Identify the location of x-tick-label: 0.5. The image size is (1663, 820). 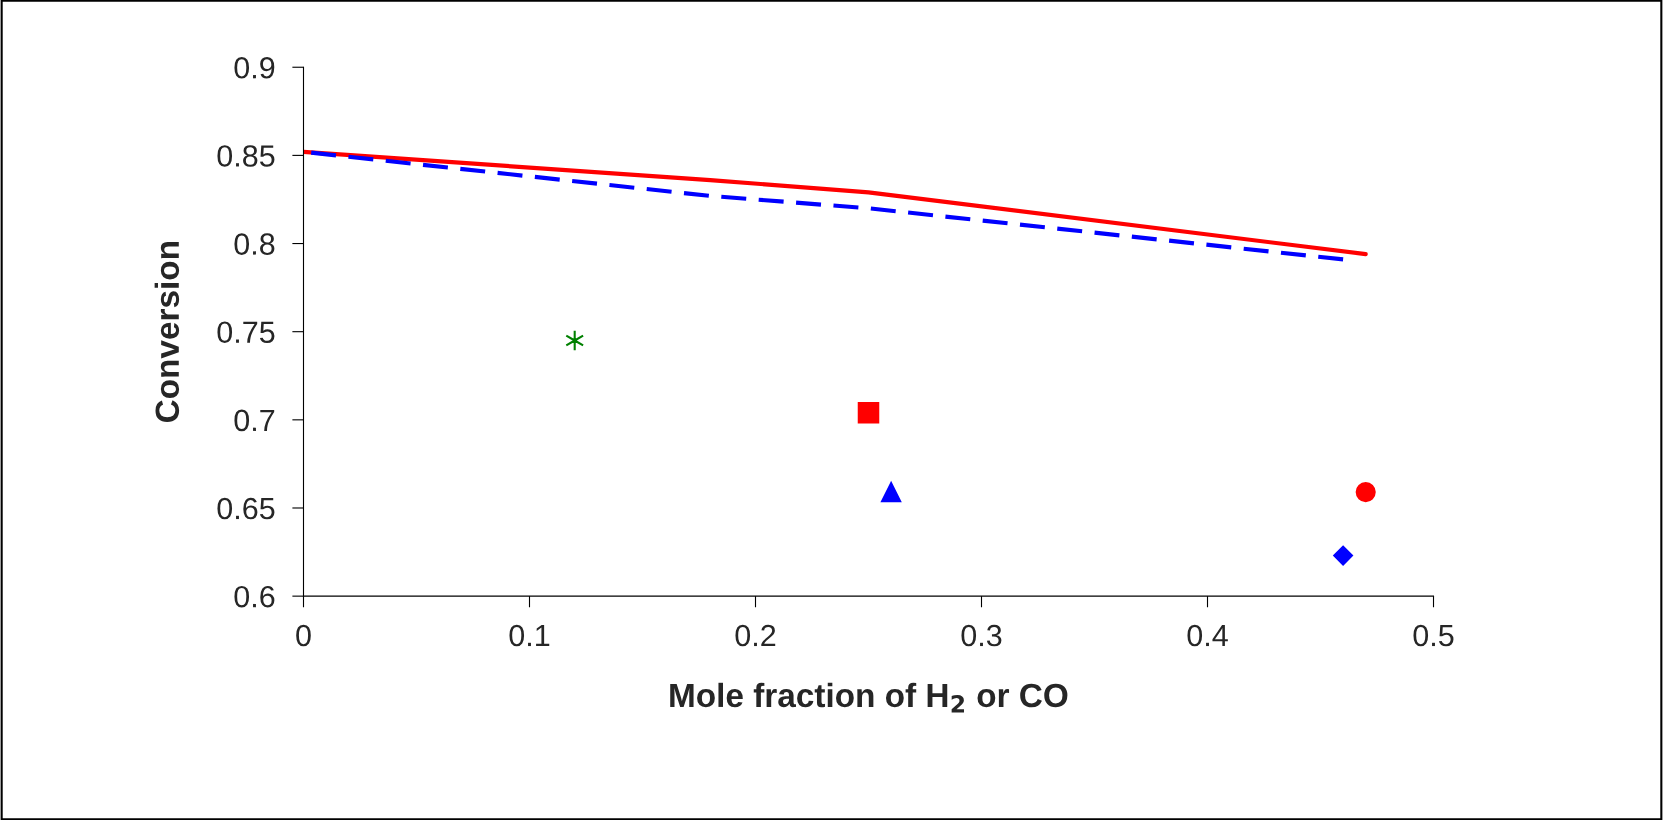
(1433, 635).